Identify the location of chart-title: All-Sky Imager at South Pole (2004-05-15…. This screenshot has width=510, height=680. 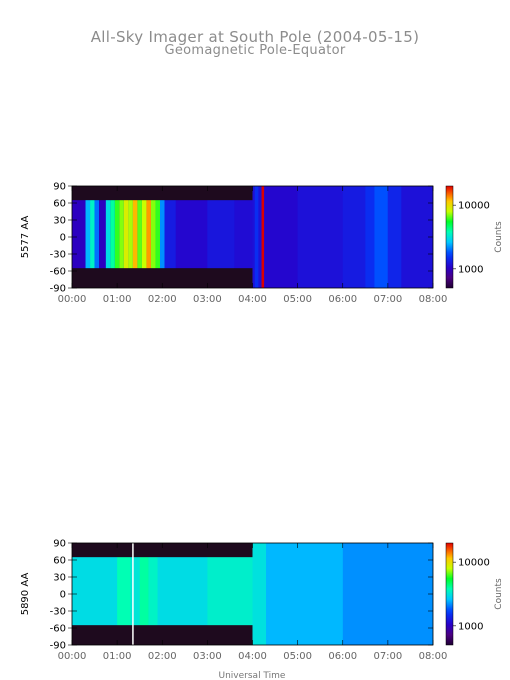
(255, 37).